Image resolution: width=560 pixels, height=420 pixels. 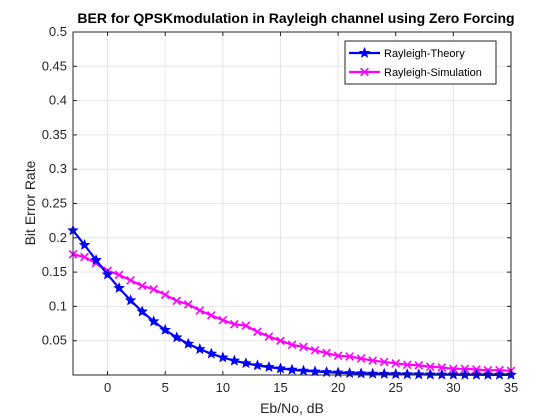 I want to click on y-tick-label: 0.4, so click(x=58, y=100).